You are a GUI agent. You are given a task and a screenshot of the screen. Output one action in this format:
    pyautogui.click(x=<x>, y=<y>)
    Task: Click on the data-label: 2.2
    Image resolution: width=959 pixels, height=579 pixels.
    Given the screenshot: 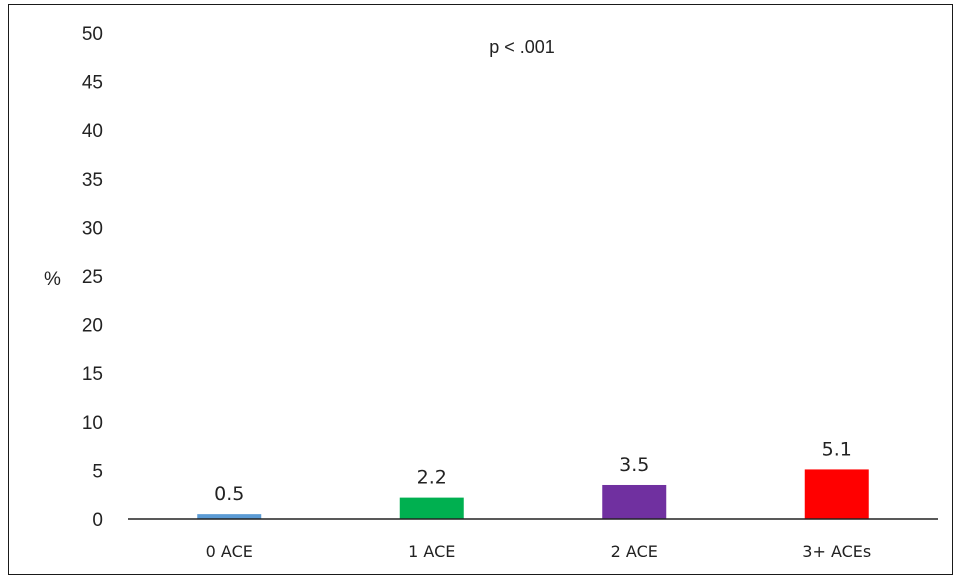 What is the action you would take?
    pyautogui.click(x=432, y=478)
    